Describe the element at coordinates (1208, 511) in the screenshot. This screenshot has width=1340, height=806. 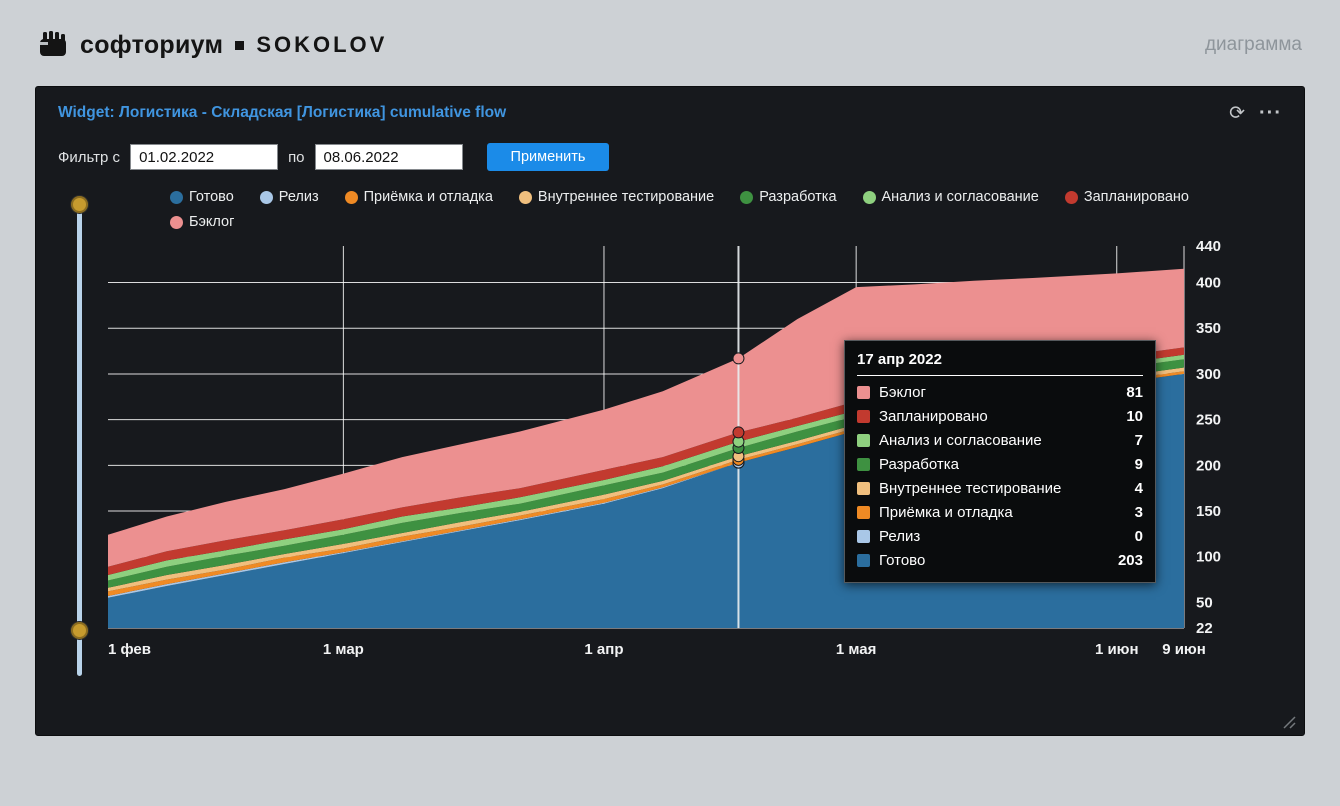
I see `svg-text: 150` at that location.